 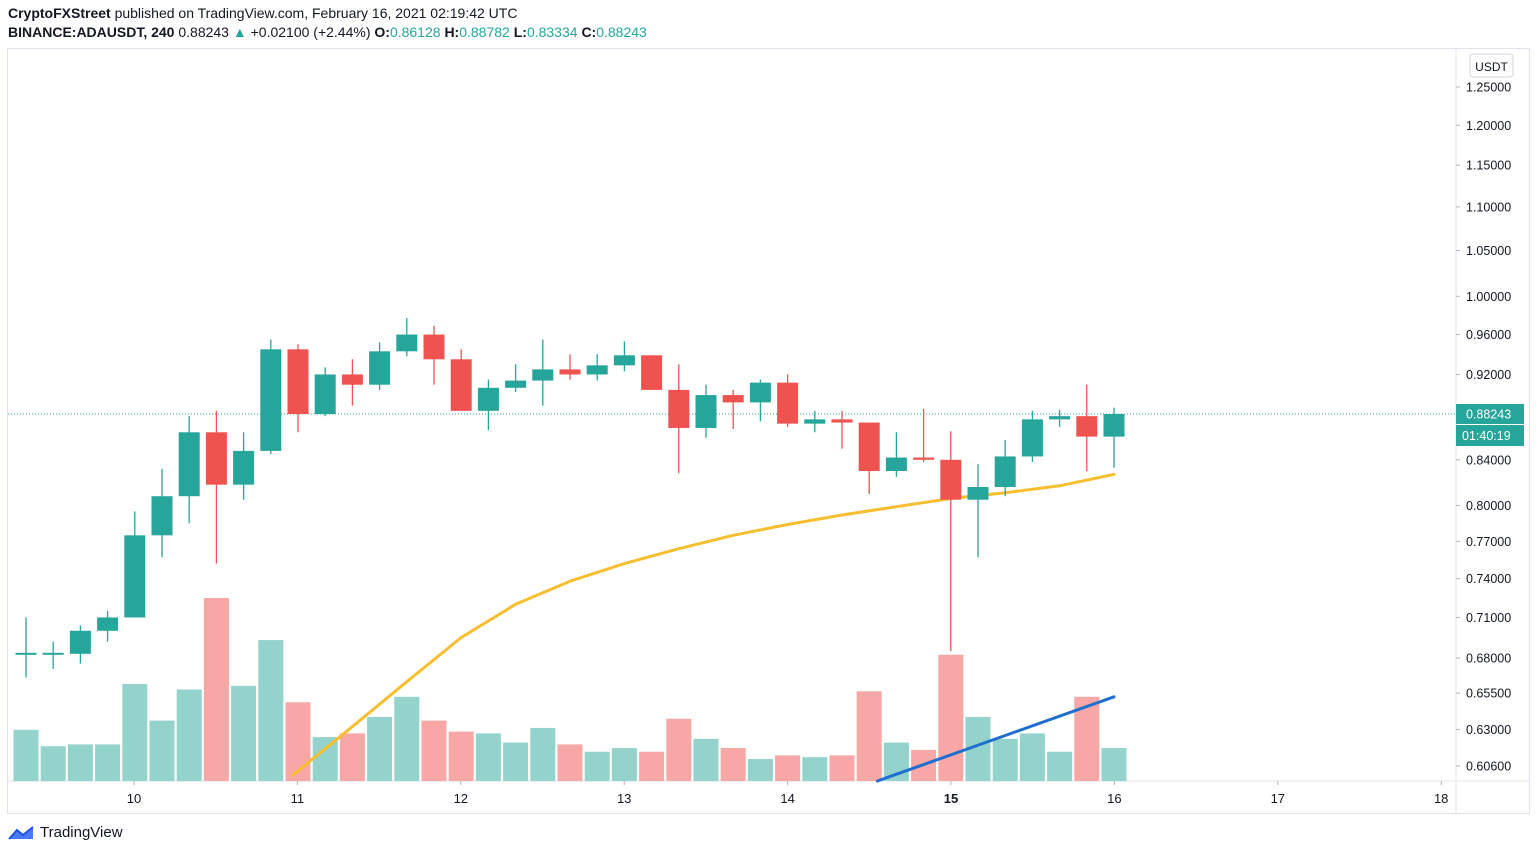 What do you see at coordinates (1488, 460) in the screenshot?
I see `price-tick-label: 0.84000` at bounding box center [1488, 460].